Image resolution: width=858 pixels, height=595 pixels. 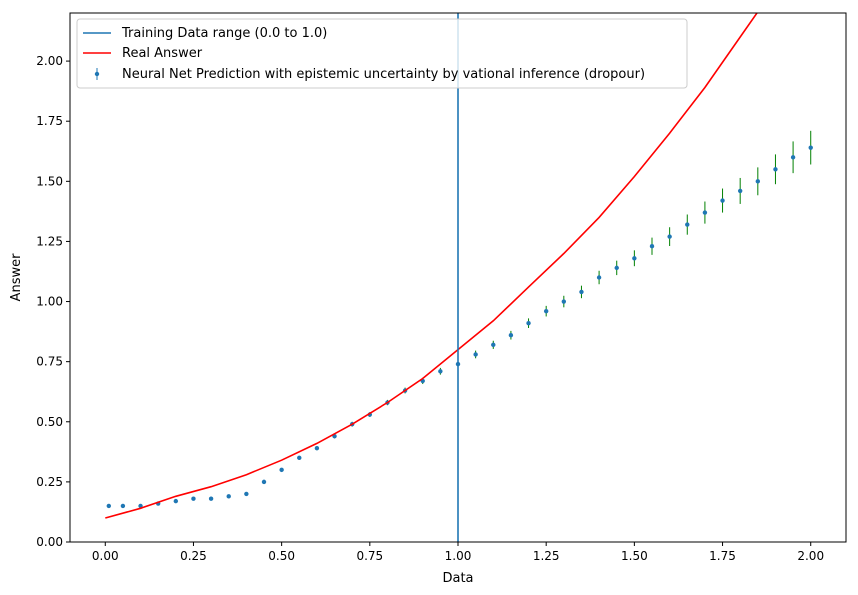 I want to click on y-tick-label: 1.75, so click(x=49, y=121).